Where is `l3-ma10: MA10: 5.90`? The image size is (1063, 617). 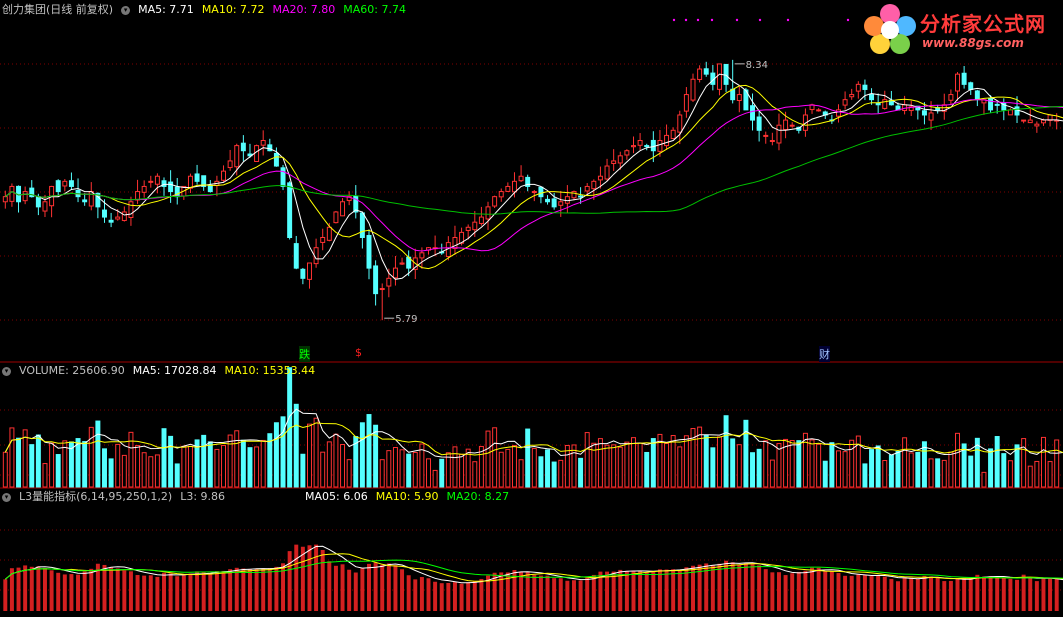
l3-ma10: MA10: 5.90 is located at coordinates (407, 496).